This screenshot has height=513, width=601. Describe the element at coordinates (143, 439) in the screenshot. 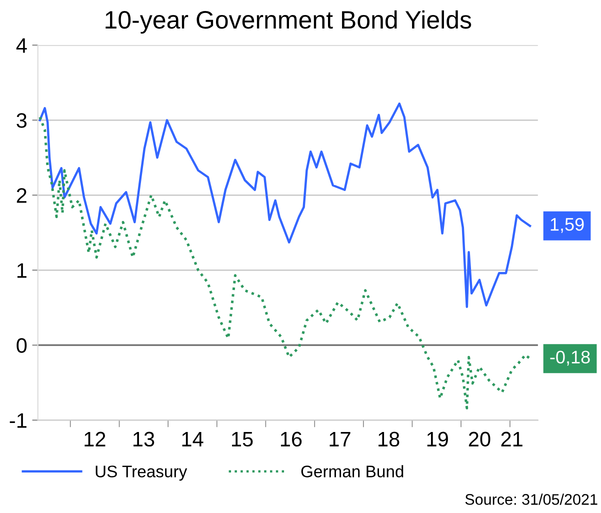

I see `x-tick-label: 13` at that location.